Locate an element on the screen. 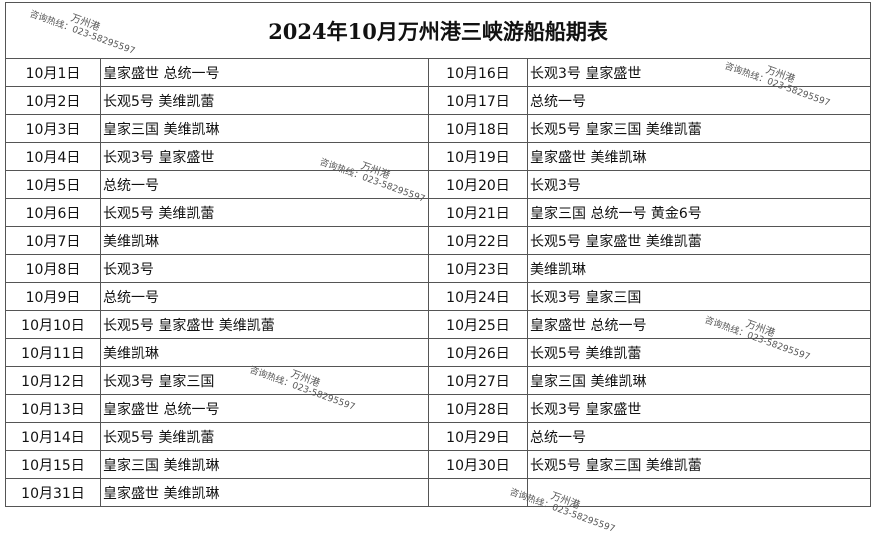 The width and height of the screenshot is (876, 535). date-cell: 10月25日 is located at coordinates (478, 324).